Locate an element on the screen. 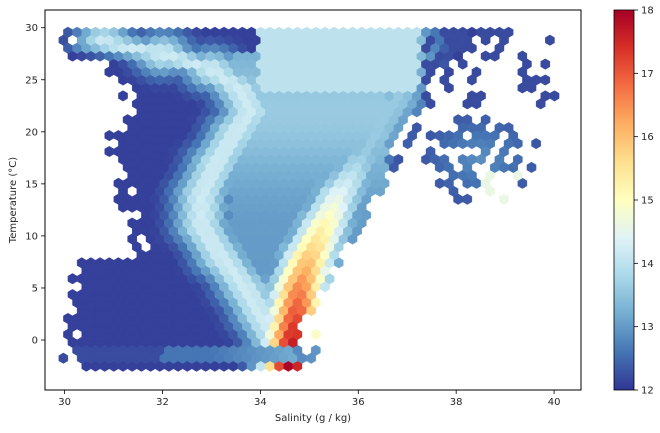 The width and height of the screenshot is (660, 433). x-axis-label: Salinity (g / kg) is located at coordinates (313, 418).